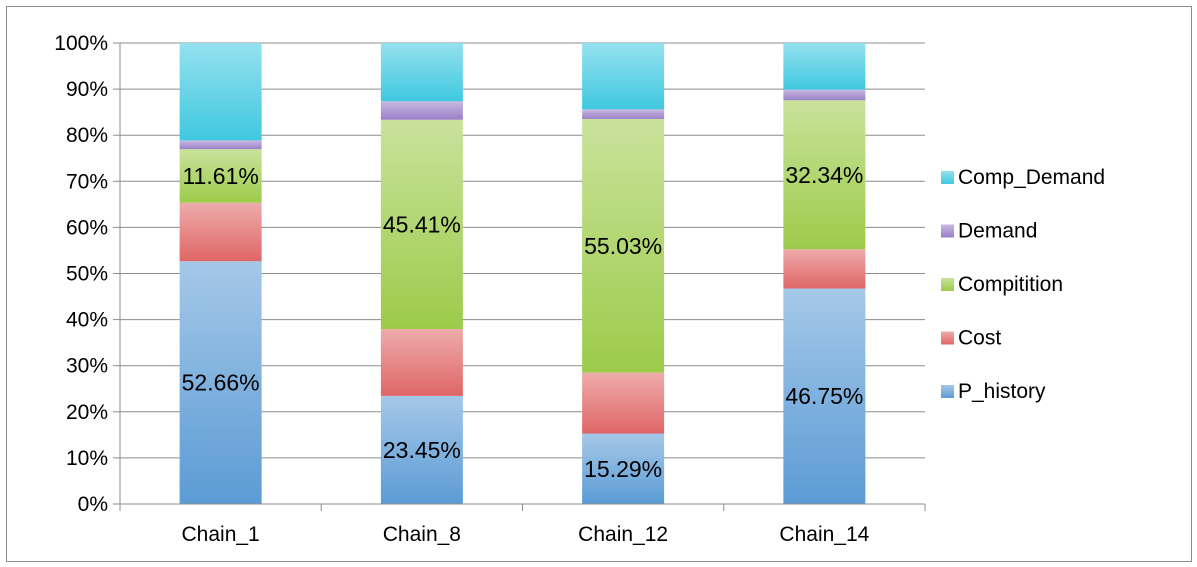 Image resolution: width=1197 pixels, height=567 pixels. I want to click on x-axis-tick-labels: Chain_1 Chain_8 Chain_12 Chain_14, so click(526, 534).